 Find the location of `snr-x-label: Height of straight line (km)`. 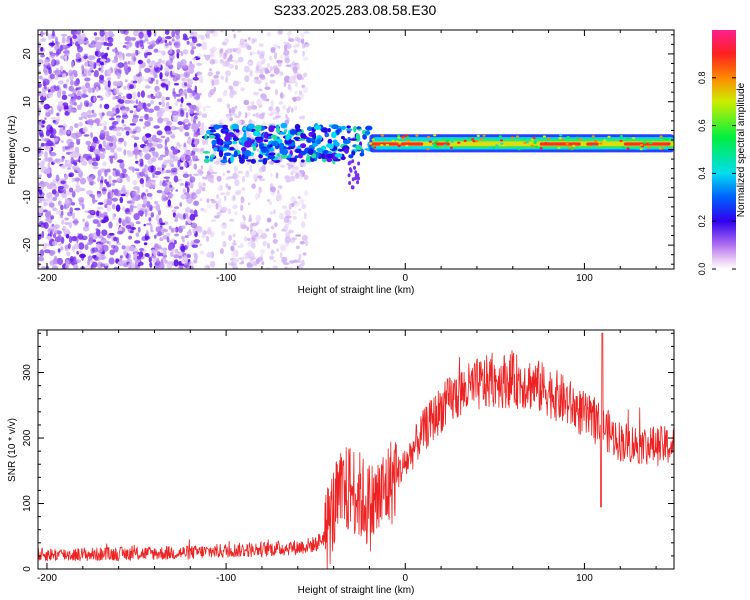

snr-x-label: Height of straight line (km) is located at coordinates (356, 590).